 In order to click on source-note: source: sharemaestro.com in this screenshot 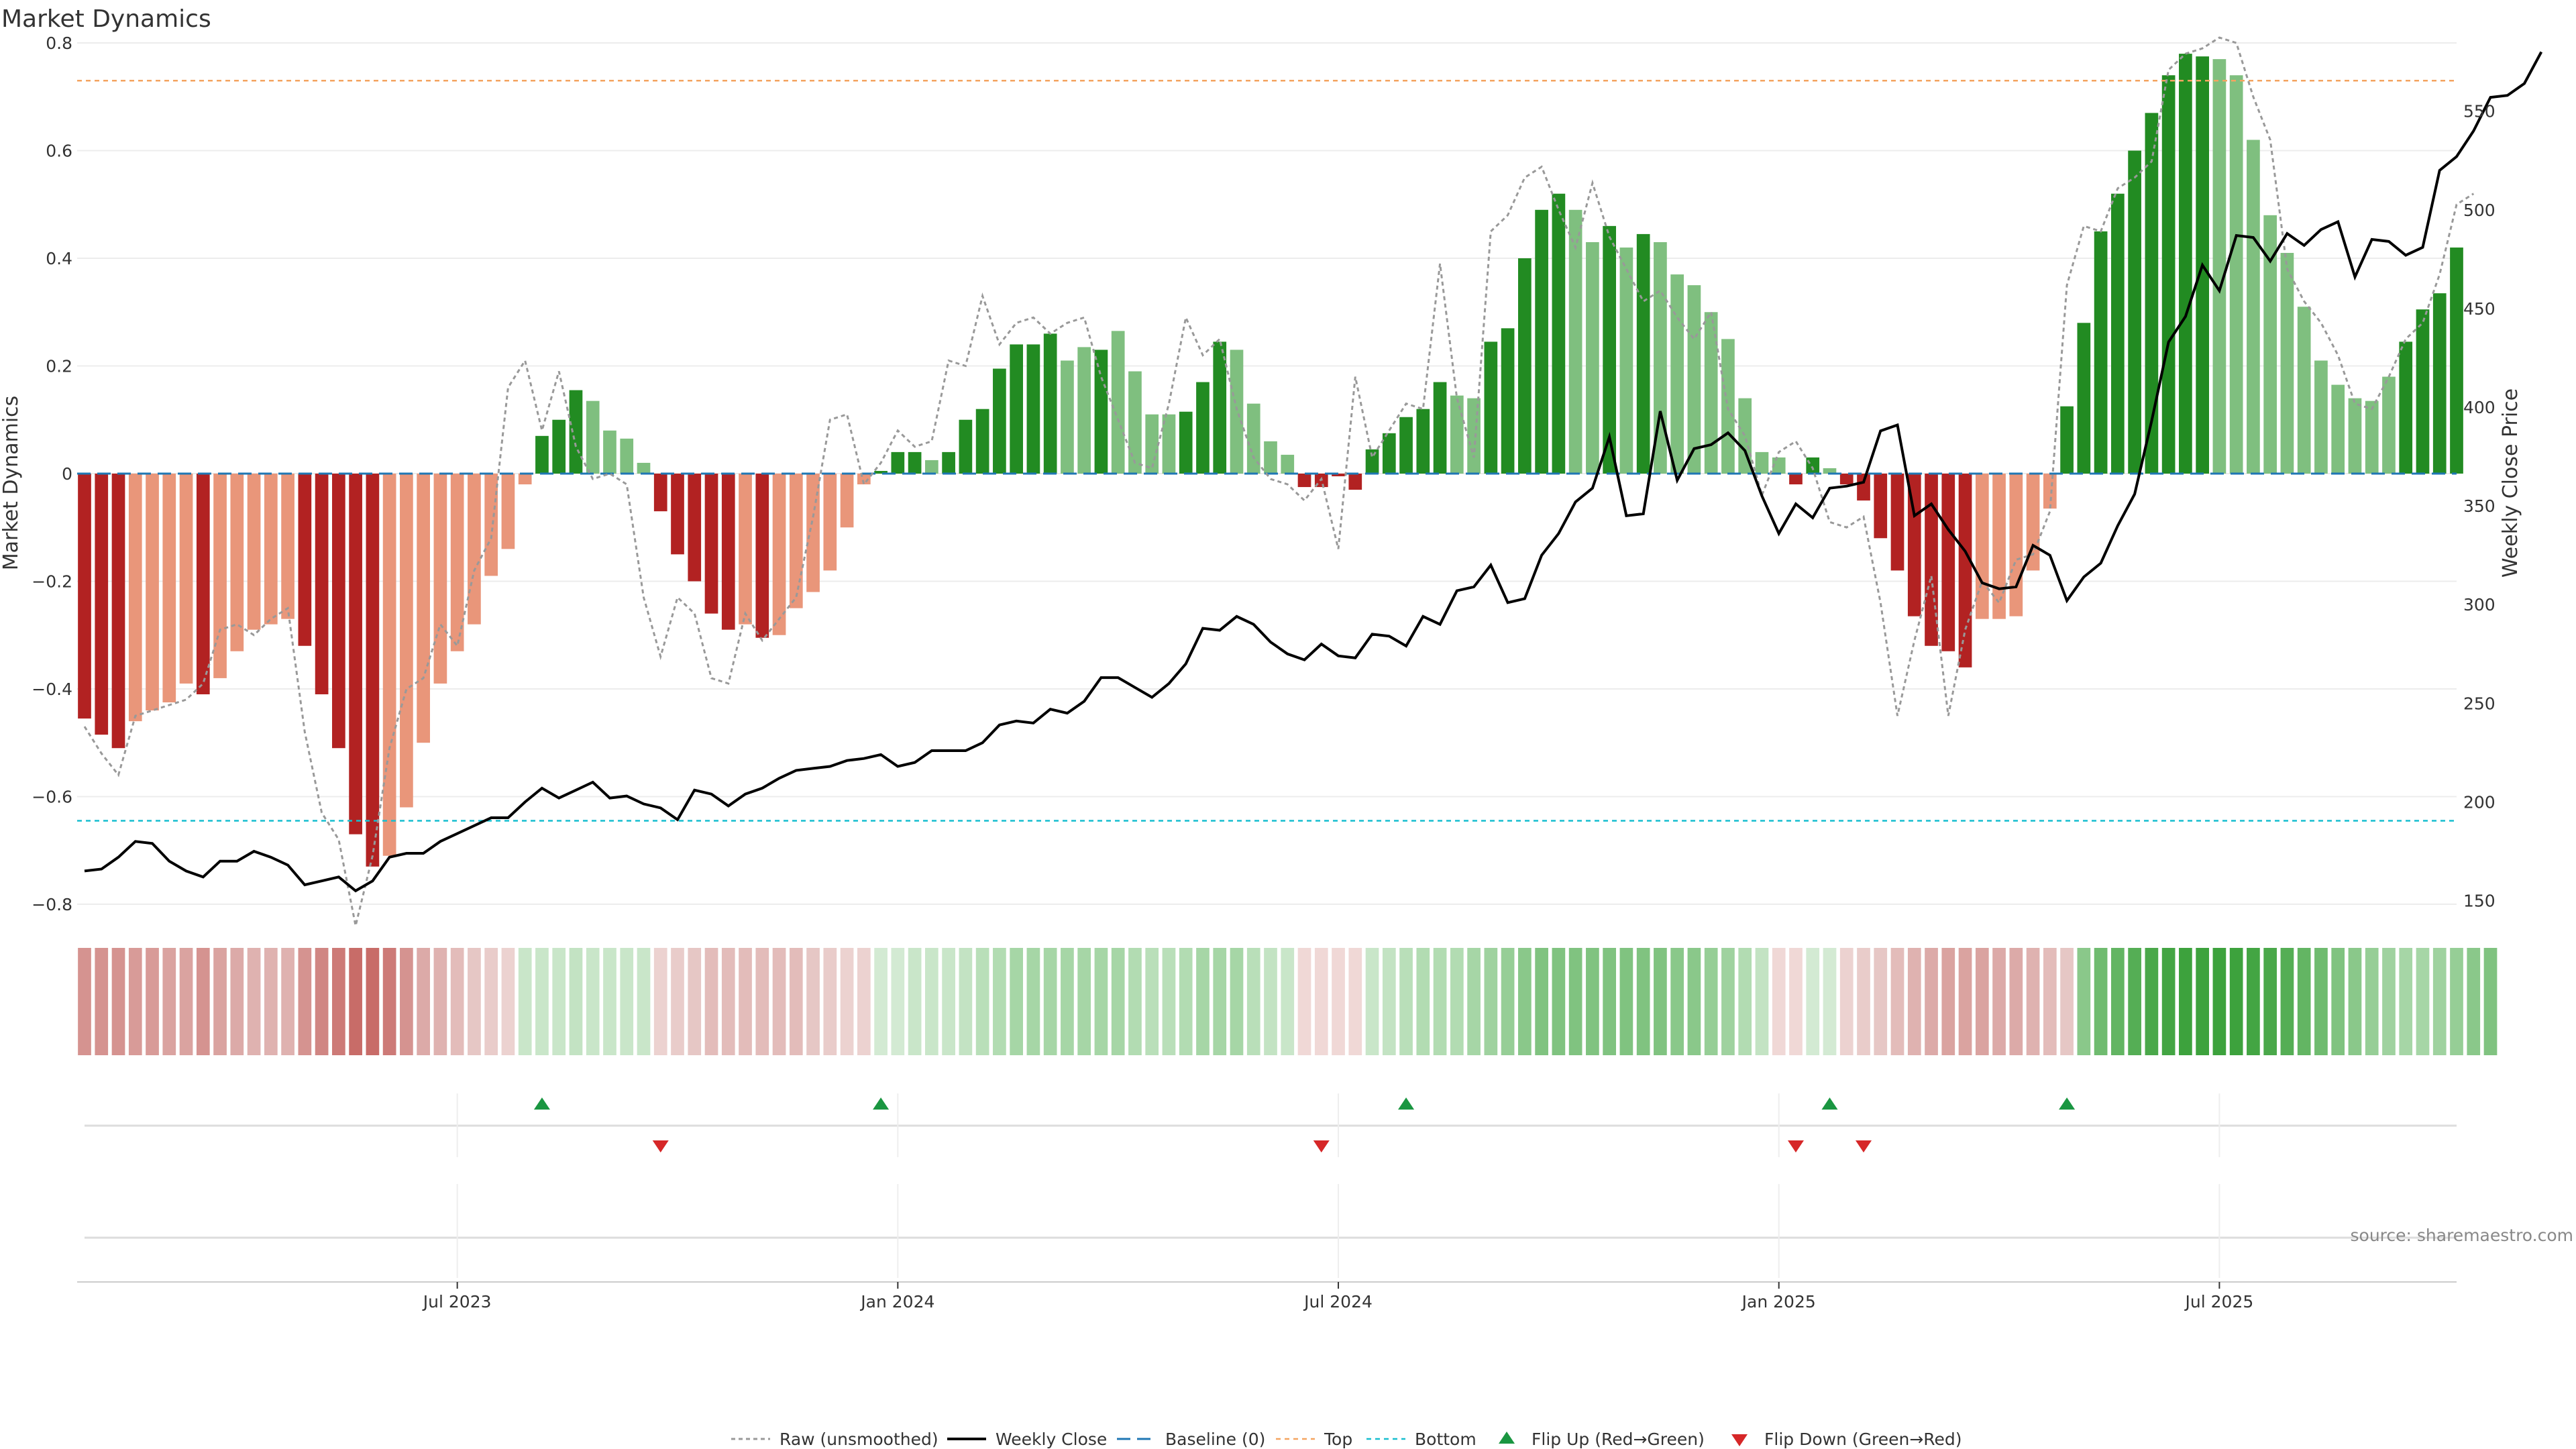, I will do `click(2462, 1235)`.